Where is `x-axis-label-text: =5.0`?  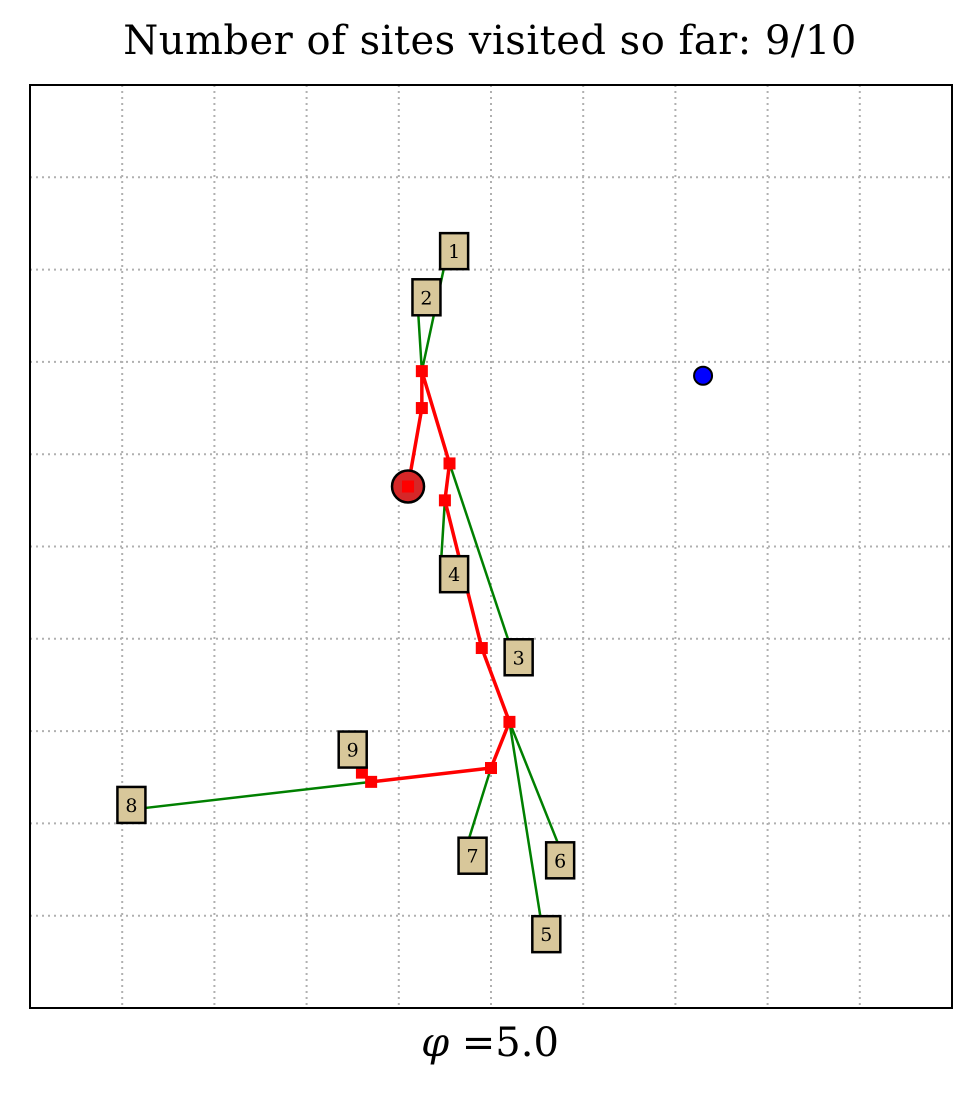 x-axis-label-text: =5.0 is located at coordinates (504, 1043).